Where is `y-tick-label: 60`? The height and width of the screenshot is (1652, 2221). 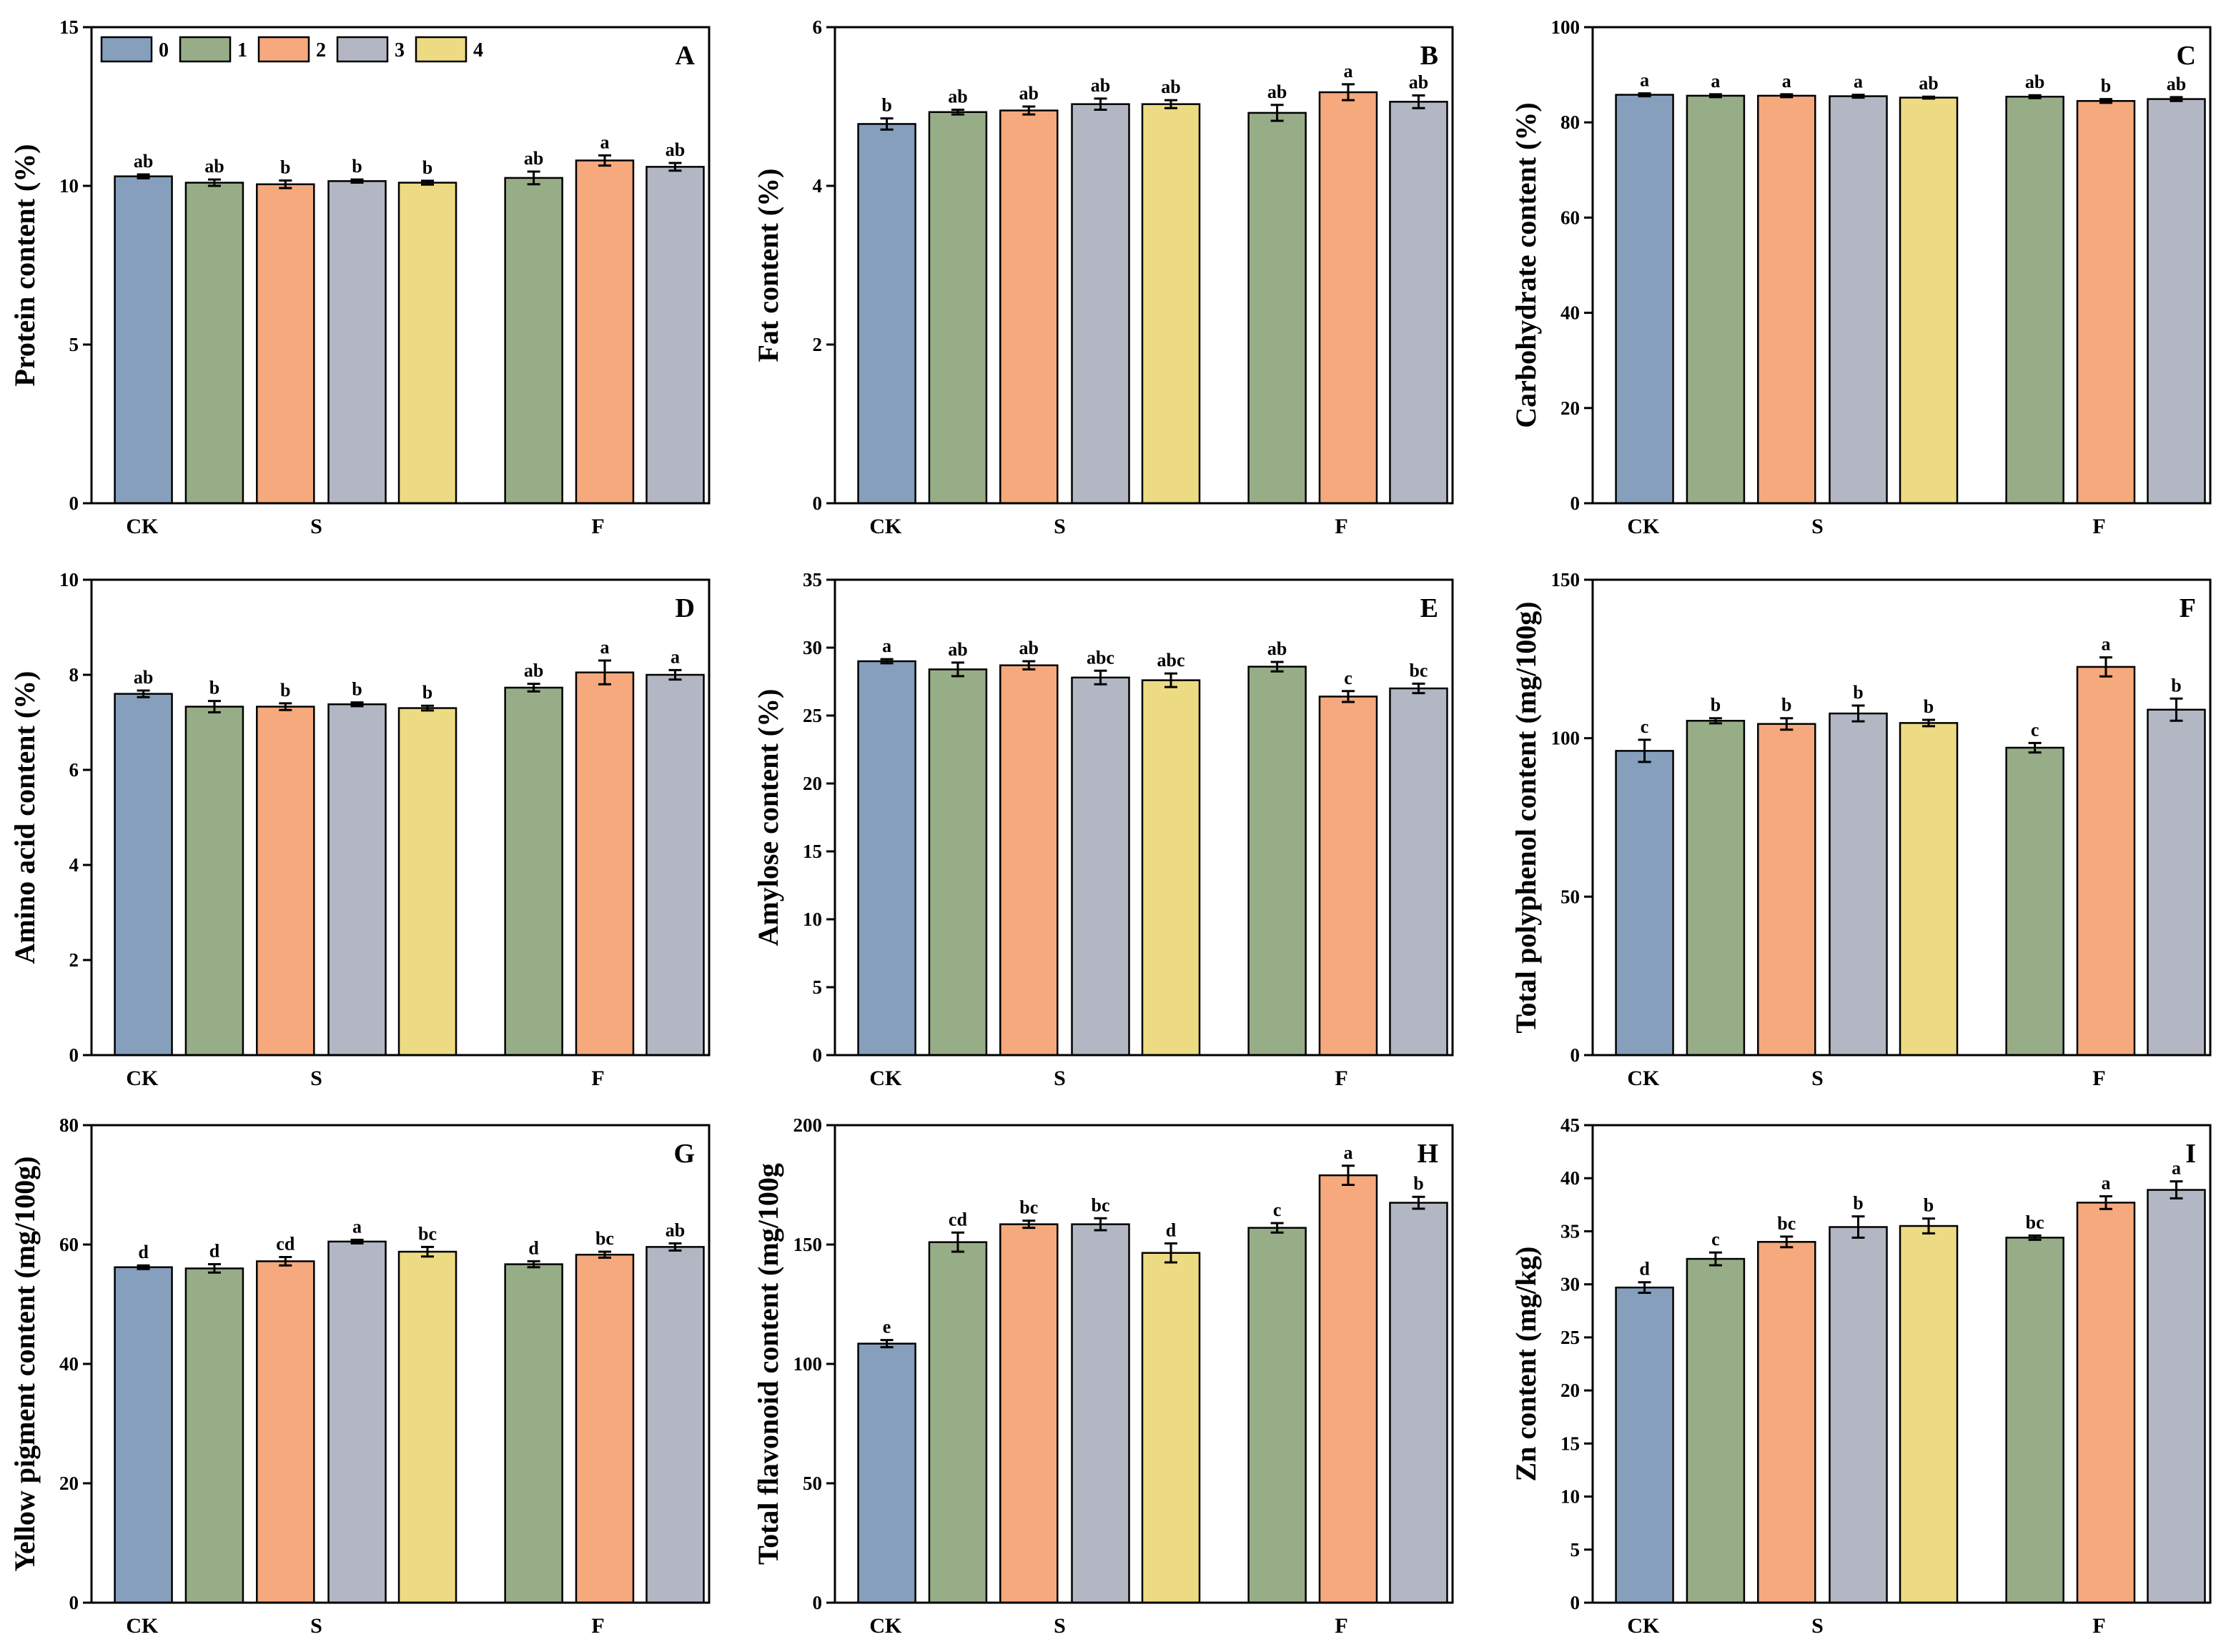 y-tick-label: 60 is located at coordinates (1570, 218).